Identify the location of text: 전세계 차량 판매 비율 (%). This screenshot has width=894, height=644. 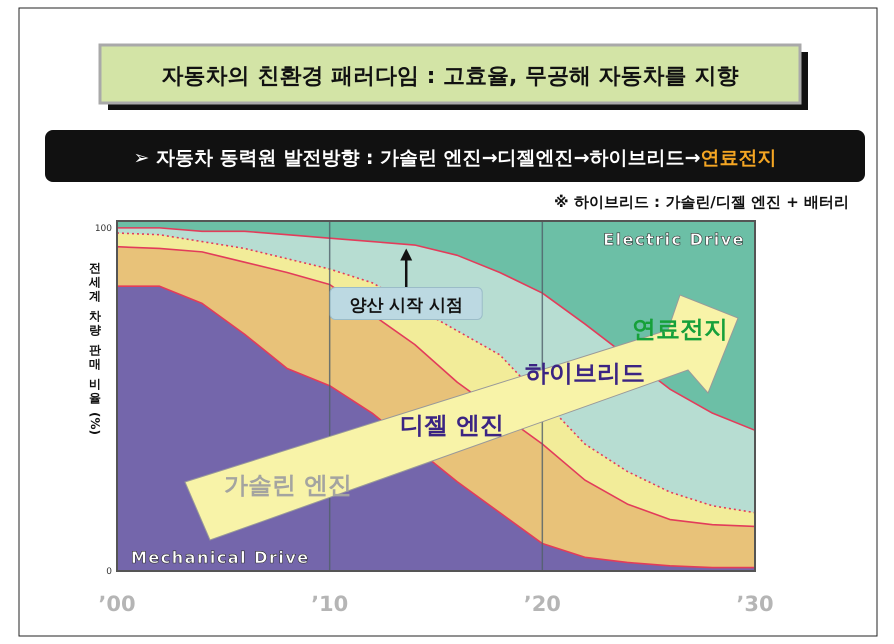
(95, 348).